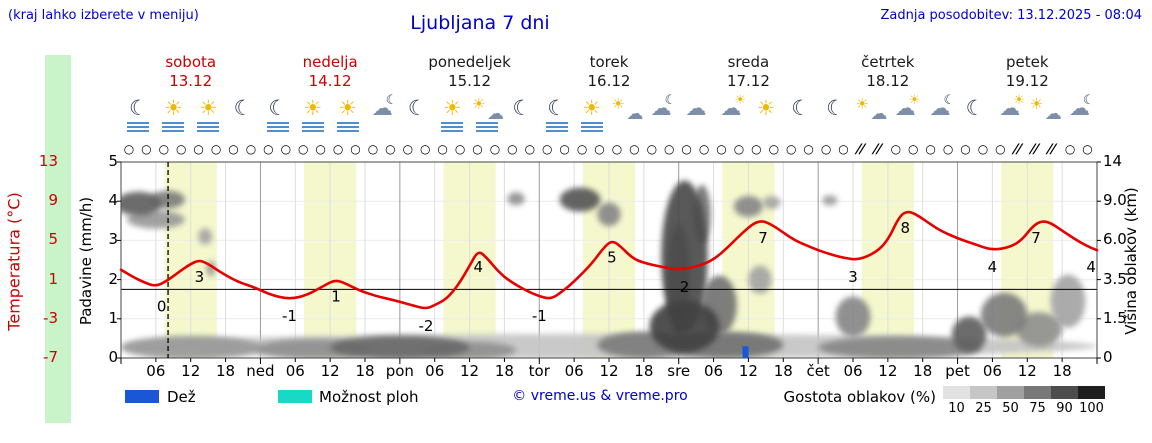 This screenshot has width=1152, height=443. I want to click on temp-tick: -7, so click(50, 357).